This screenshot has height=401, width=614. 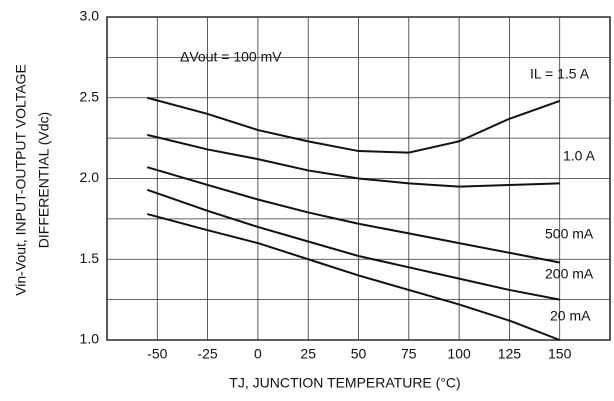 I want to click on x-tick-label: -25, so click(x=207, y=354).